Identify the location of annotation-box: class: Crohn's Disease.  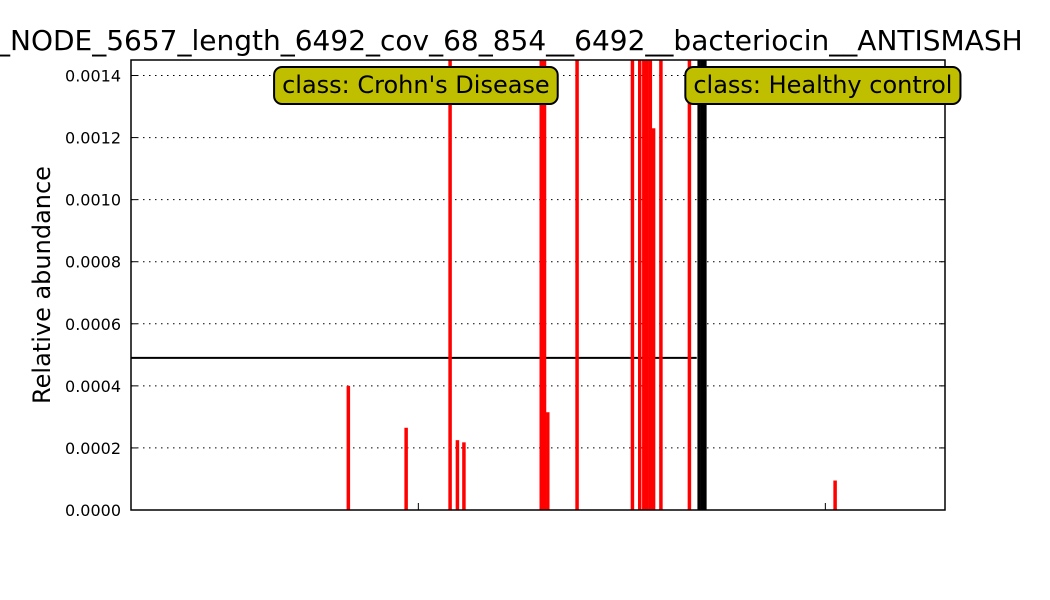
(416, 85).